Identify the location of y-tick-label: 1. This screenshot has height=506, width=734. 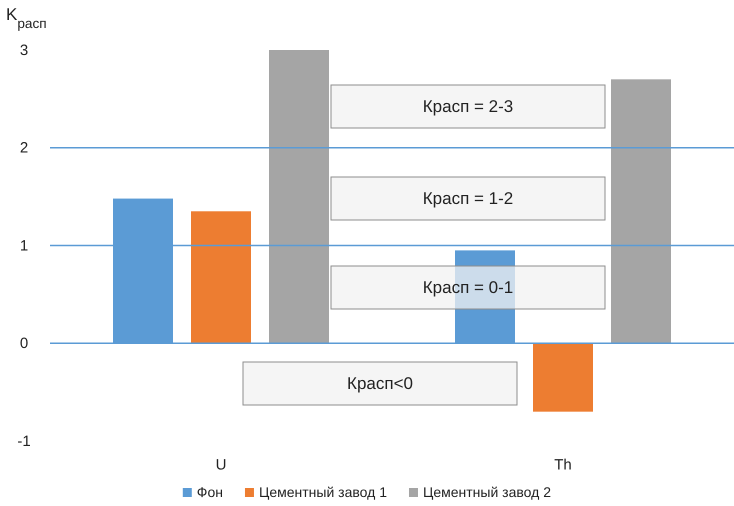
(24, 245).